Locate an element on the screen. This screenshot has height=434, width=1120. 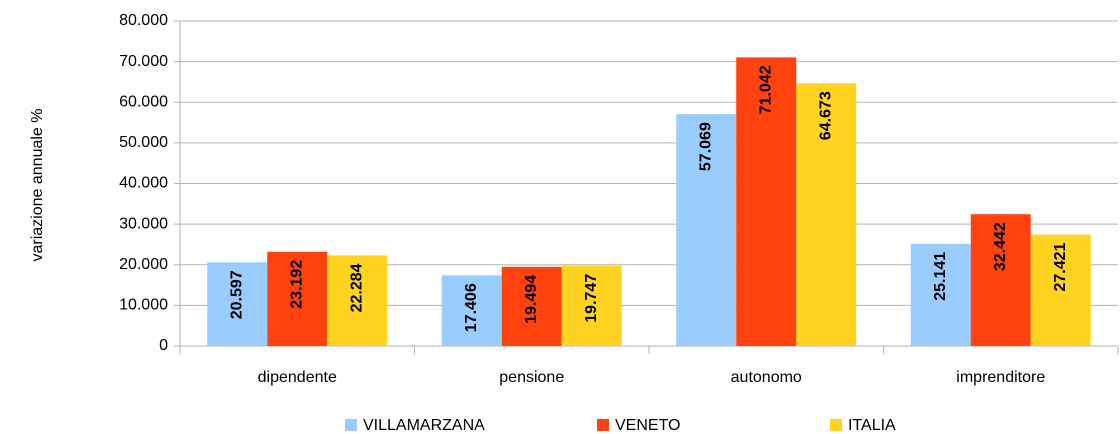
x-tick-label: pensione is located at coordinates (531, 377).